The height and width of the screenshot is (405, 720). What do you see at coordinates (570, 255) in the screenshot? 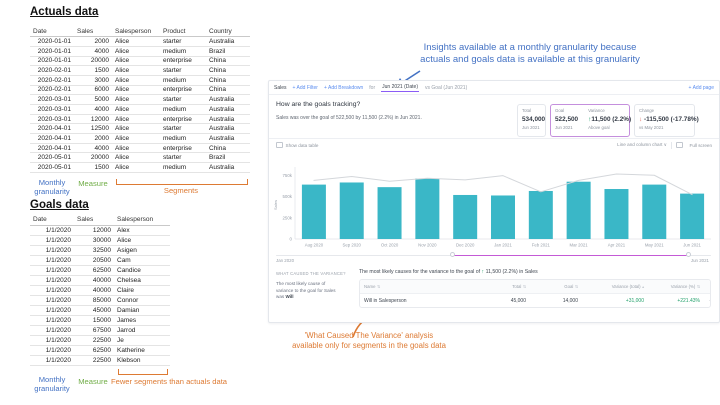
I see `slider-selected-range` at bounding box center [570, 255].